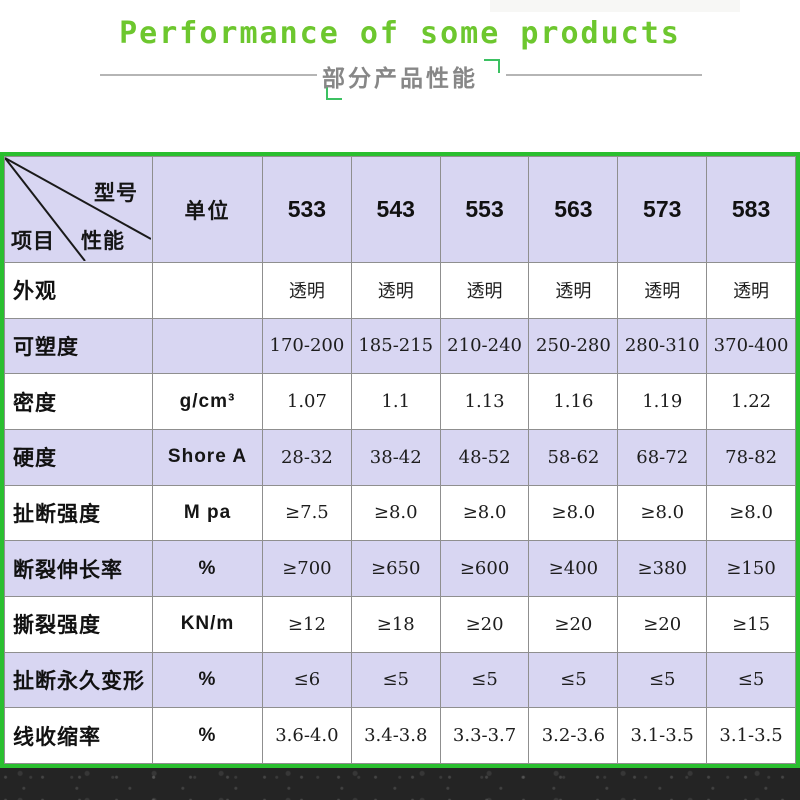  Describe the element at coordinates (573, 568) in the screenshot. I see `value-cell: ≥400` at that location.